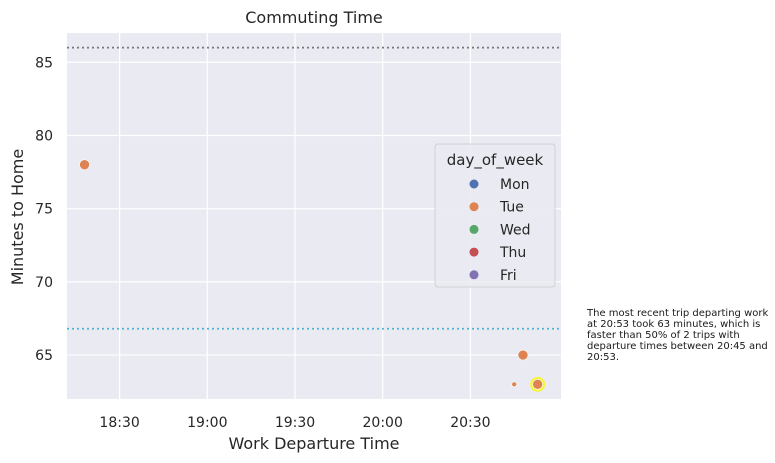  Describe the element at coordinates (119, 423) in the screenshot. I see `x-tick-label: 18:30` at that location.